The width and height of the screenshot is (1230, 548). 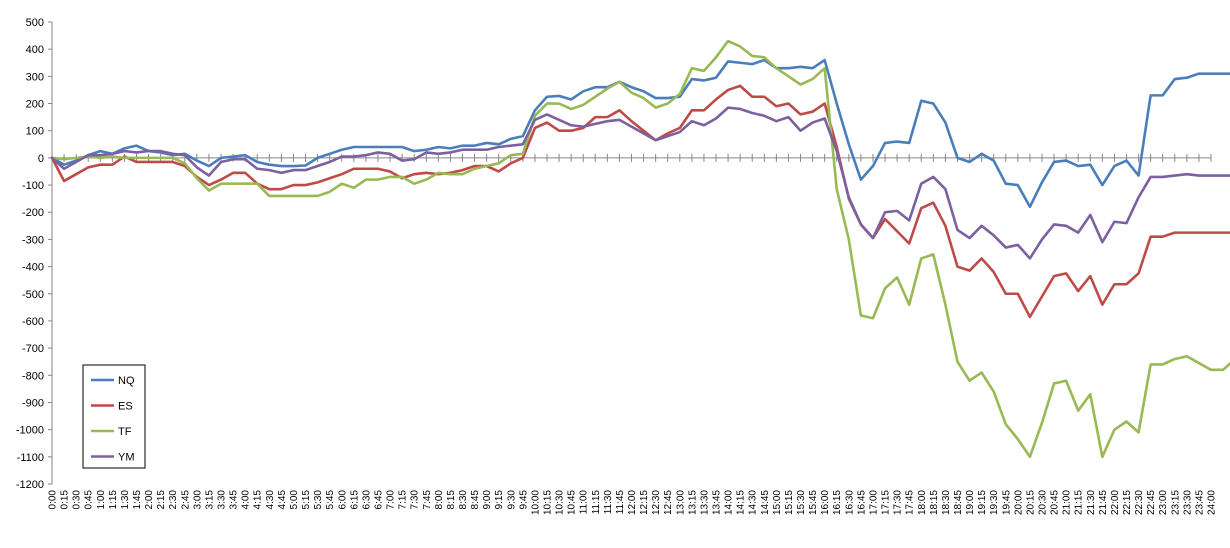 What do you see at coordinates (35, 105) in the screenshot?
I see `y-tick-label: 200` at bounding box center [35, 105].